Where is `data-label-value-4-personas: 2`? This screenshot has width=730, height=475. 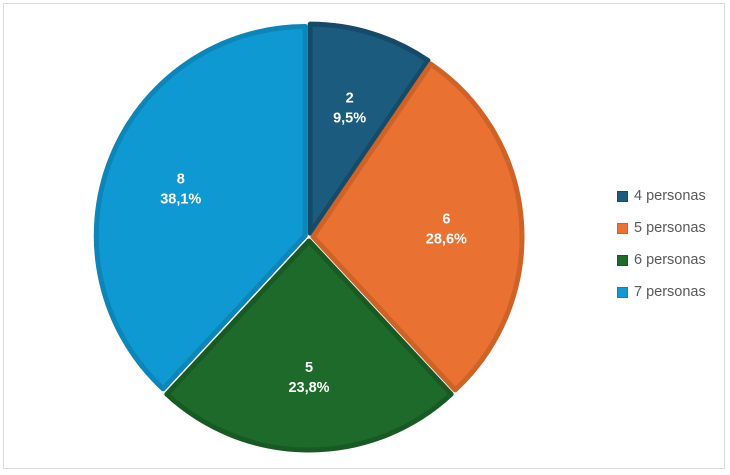 data-label-value-4-personas: 2 is located at coordinates (350, 98).